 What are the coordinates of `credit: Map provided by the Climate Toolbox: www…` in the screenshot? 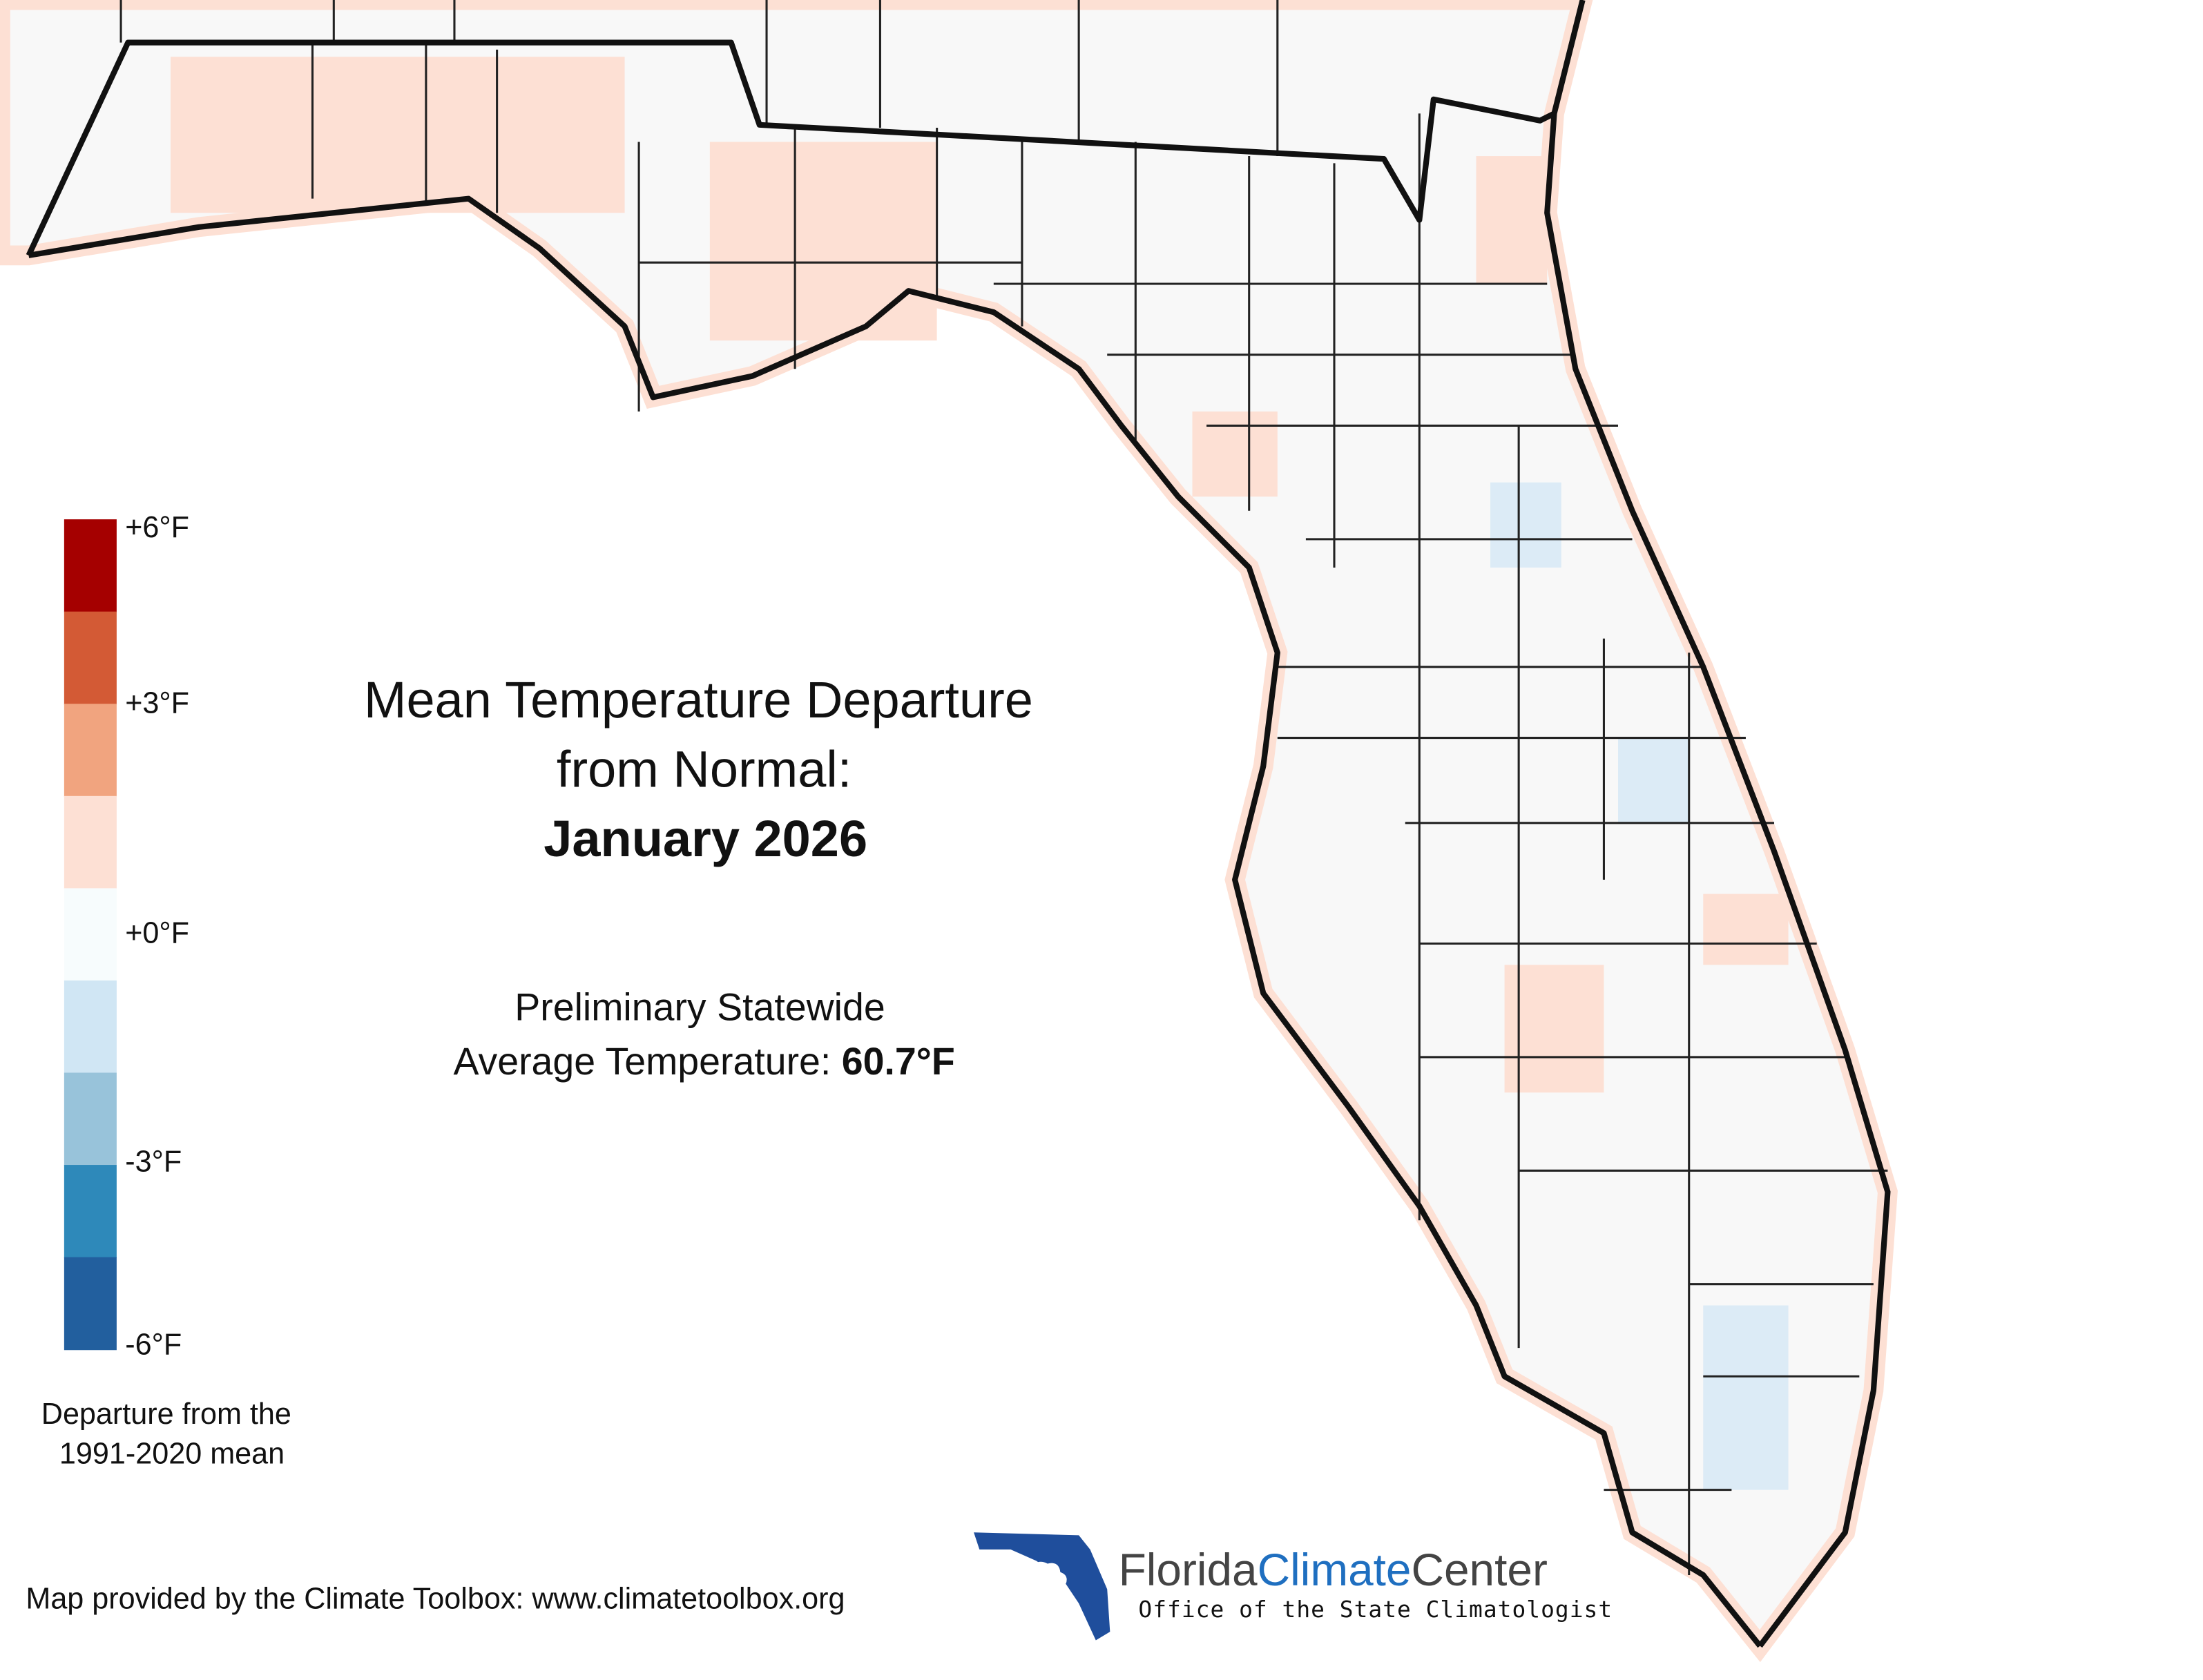 It's located at (435, 1598).